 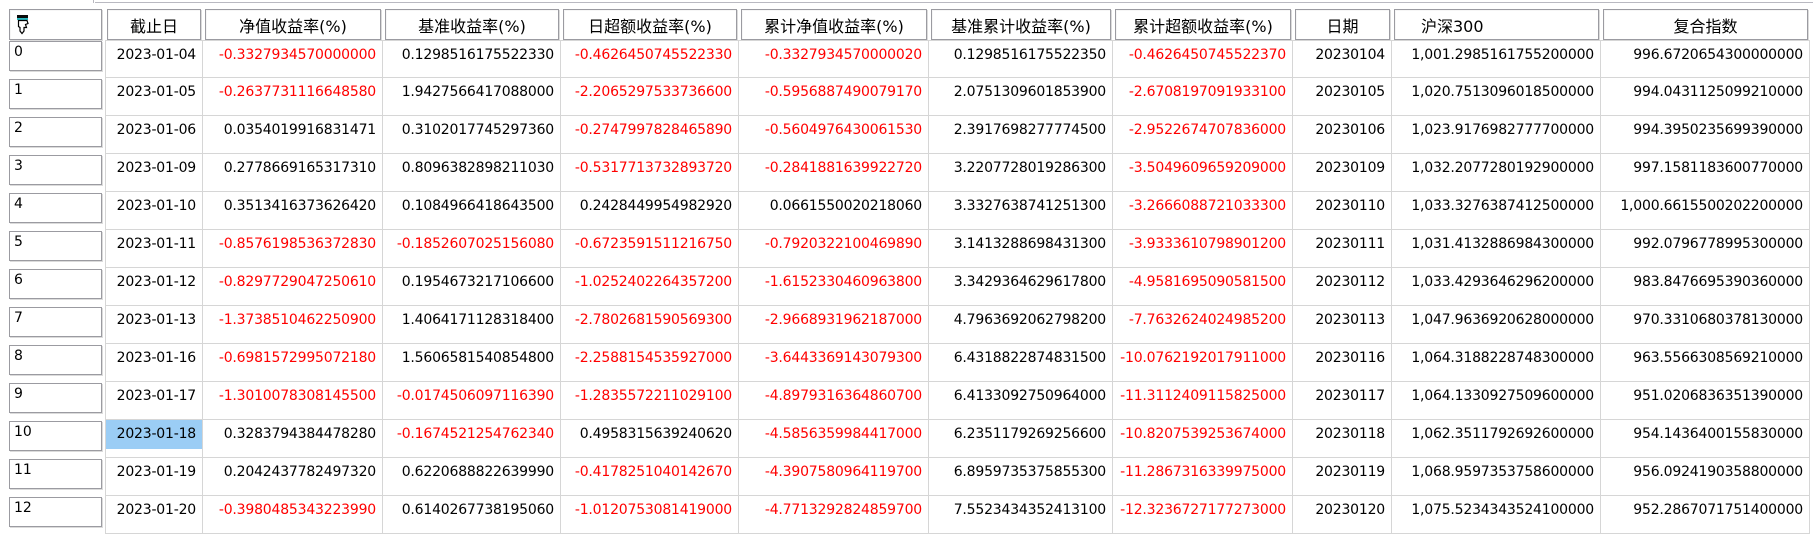 I want to click on cell-nav-return: -1.3010078308145500, so click(x=293, y=401).